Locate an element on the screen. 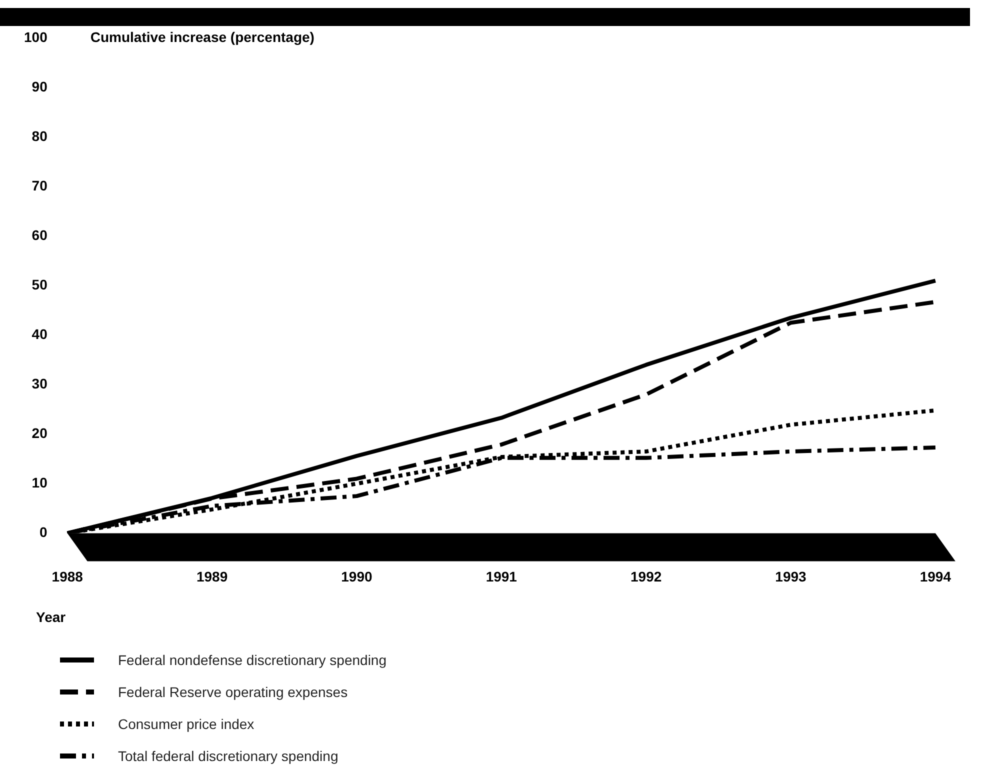 This screenshot has height=775, width=987. y-axis-title: Cumulative increase (percentage) is located at coordinates (202, 36).